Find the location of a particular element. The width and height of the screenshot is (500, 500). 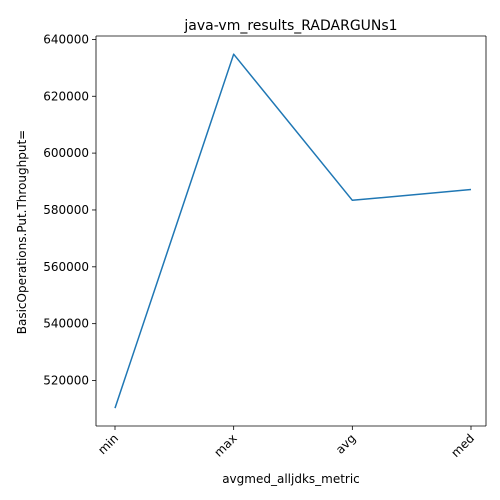

y-tick-label: 620000 is located at coordinates (66, 96).